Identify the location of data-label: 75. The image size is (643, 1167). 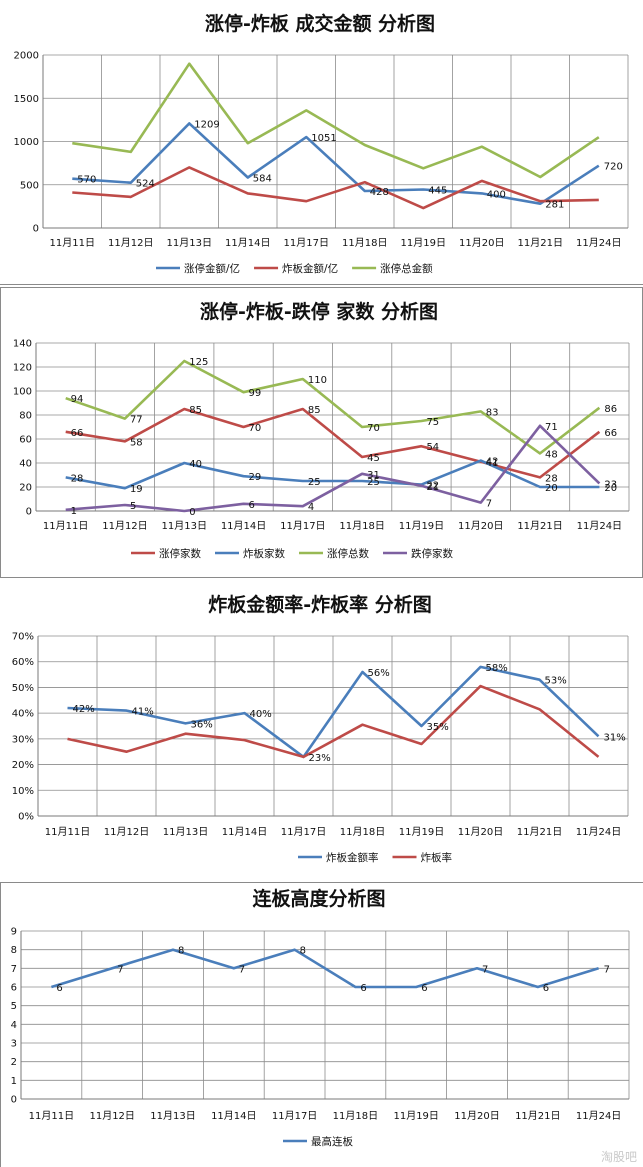
(432, 422).